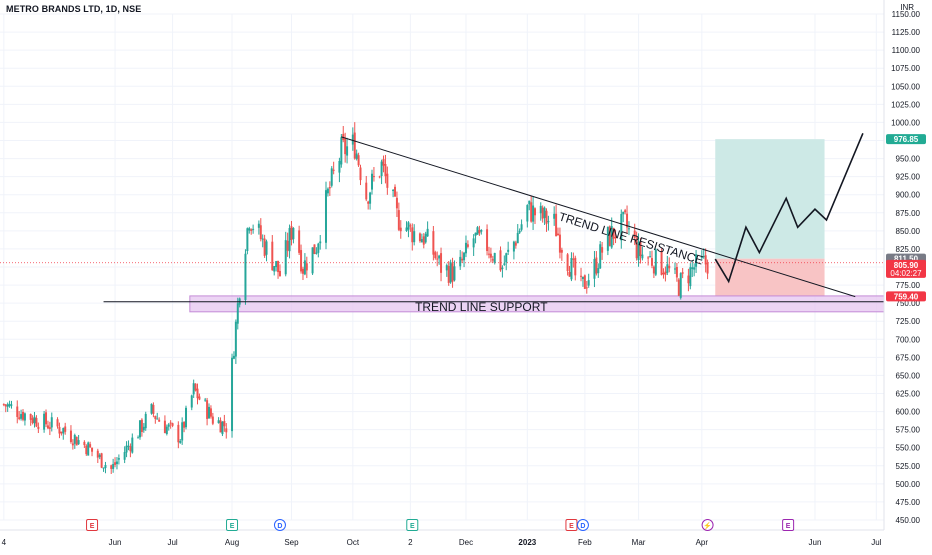 Image resolution: width=932 pixels, height=555 pixels. I want to click on time-tick: Feb, so click(585, 542).